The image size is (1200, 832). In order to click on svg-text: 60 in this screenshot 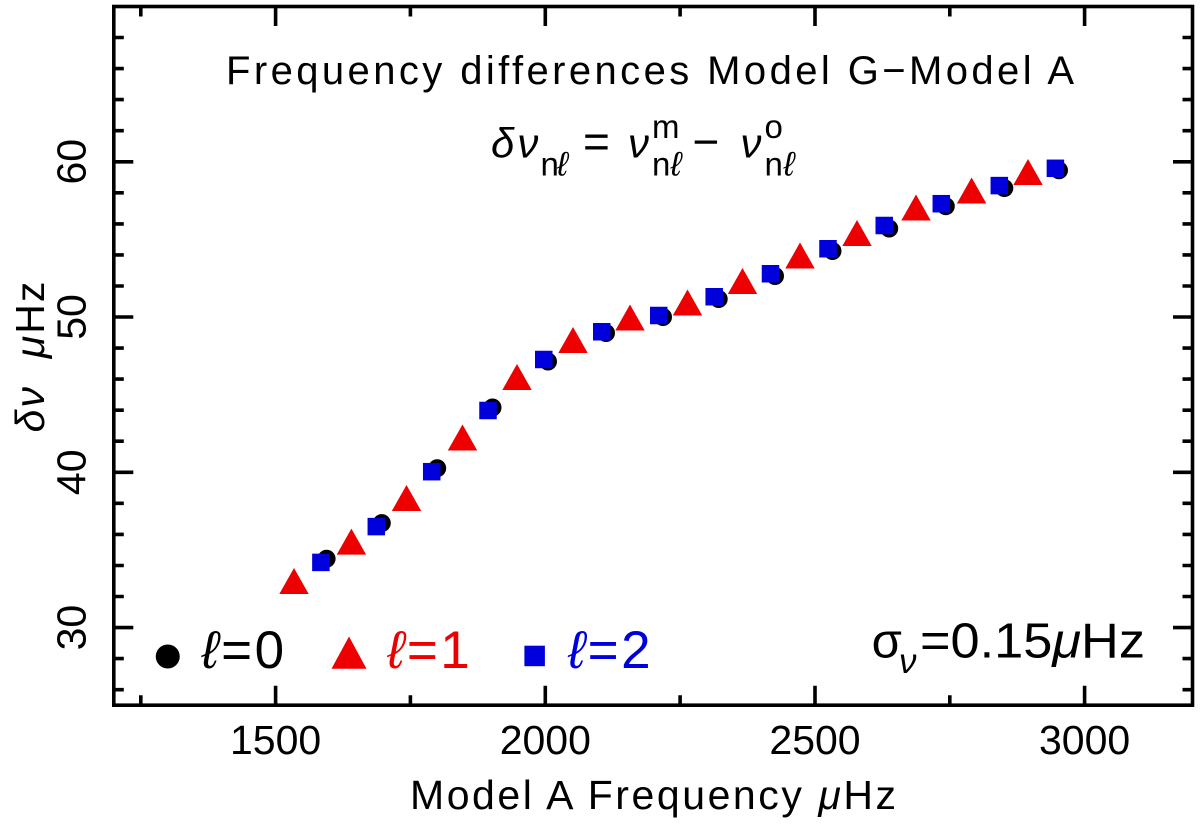, I will do `click(72, 162)`.